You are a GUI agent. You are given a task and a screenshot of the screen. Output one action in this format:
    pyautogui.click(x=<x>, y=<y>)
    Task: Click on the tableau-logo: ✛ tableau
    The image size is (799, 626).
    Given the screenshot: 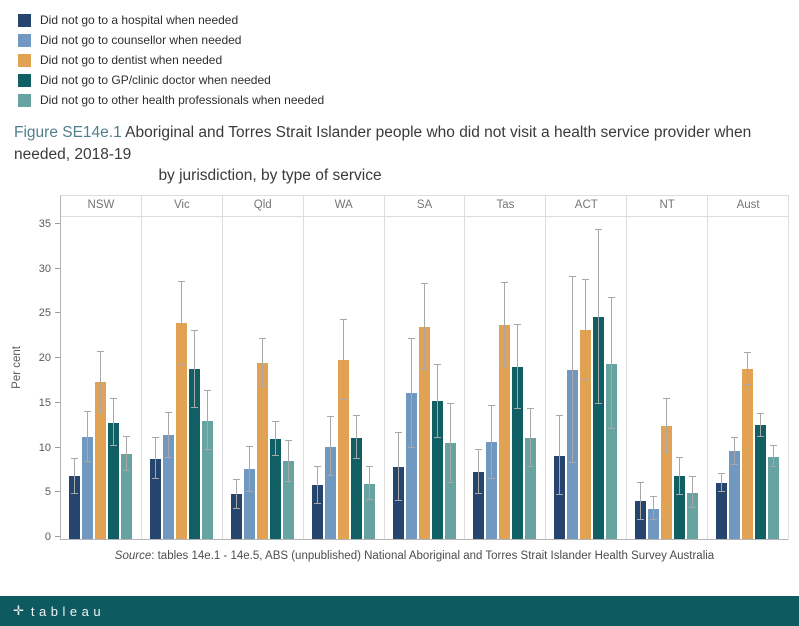 What is the action you would take?
    pyautogui.click(x=59, y=611)
    